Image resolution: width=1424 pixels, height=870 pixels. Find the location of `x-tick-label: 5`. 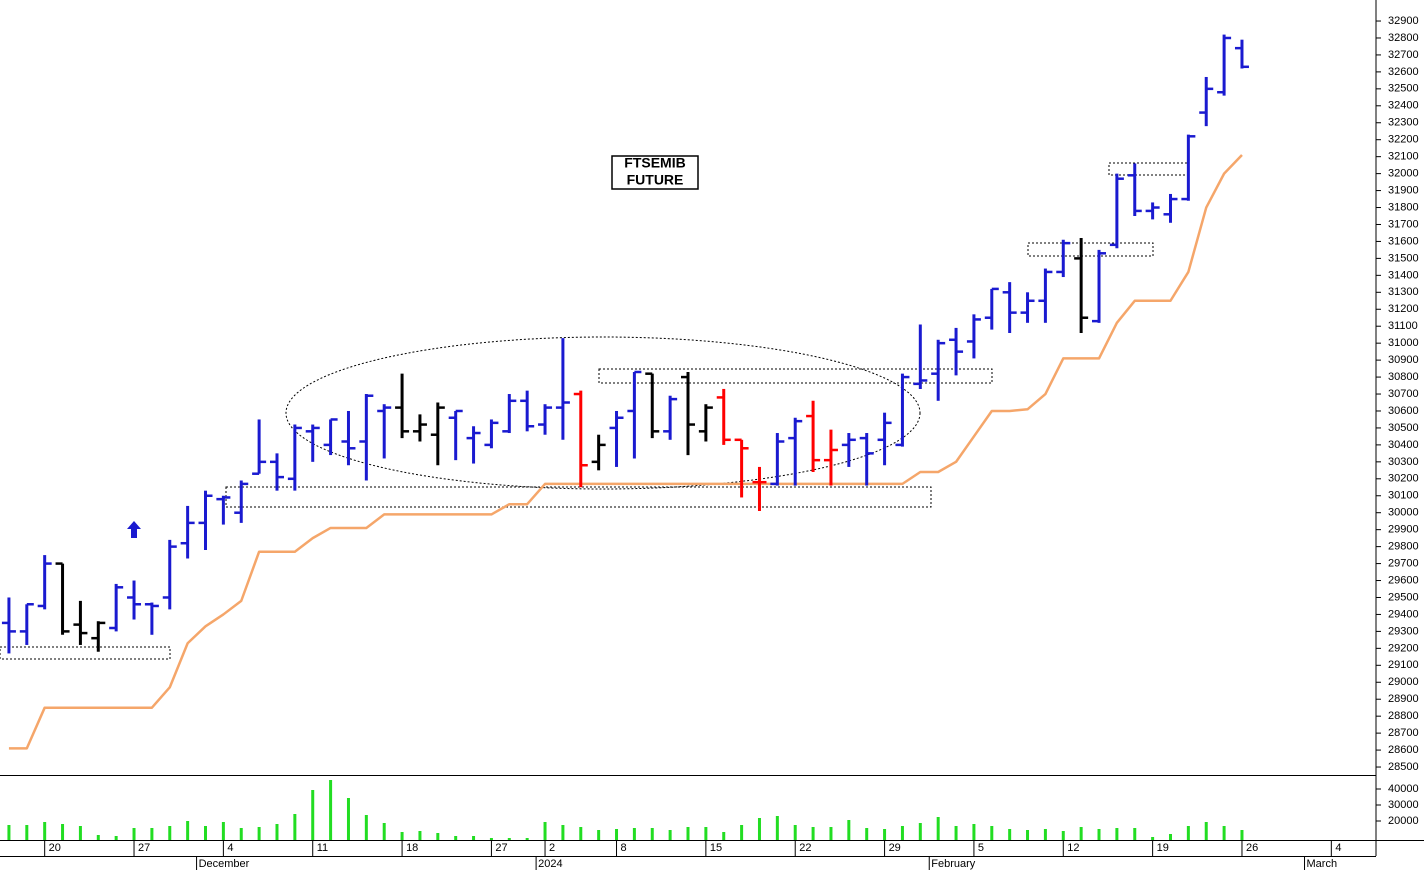

x-tick-label: 5 is located at coordinates (981, 848).